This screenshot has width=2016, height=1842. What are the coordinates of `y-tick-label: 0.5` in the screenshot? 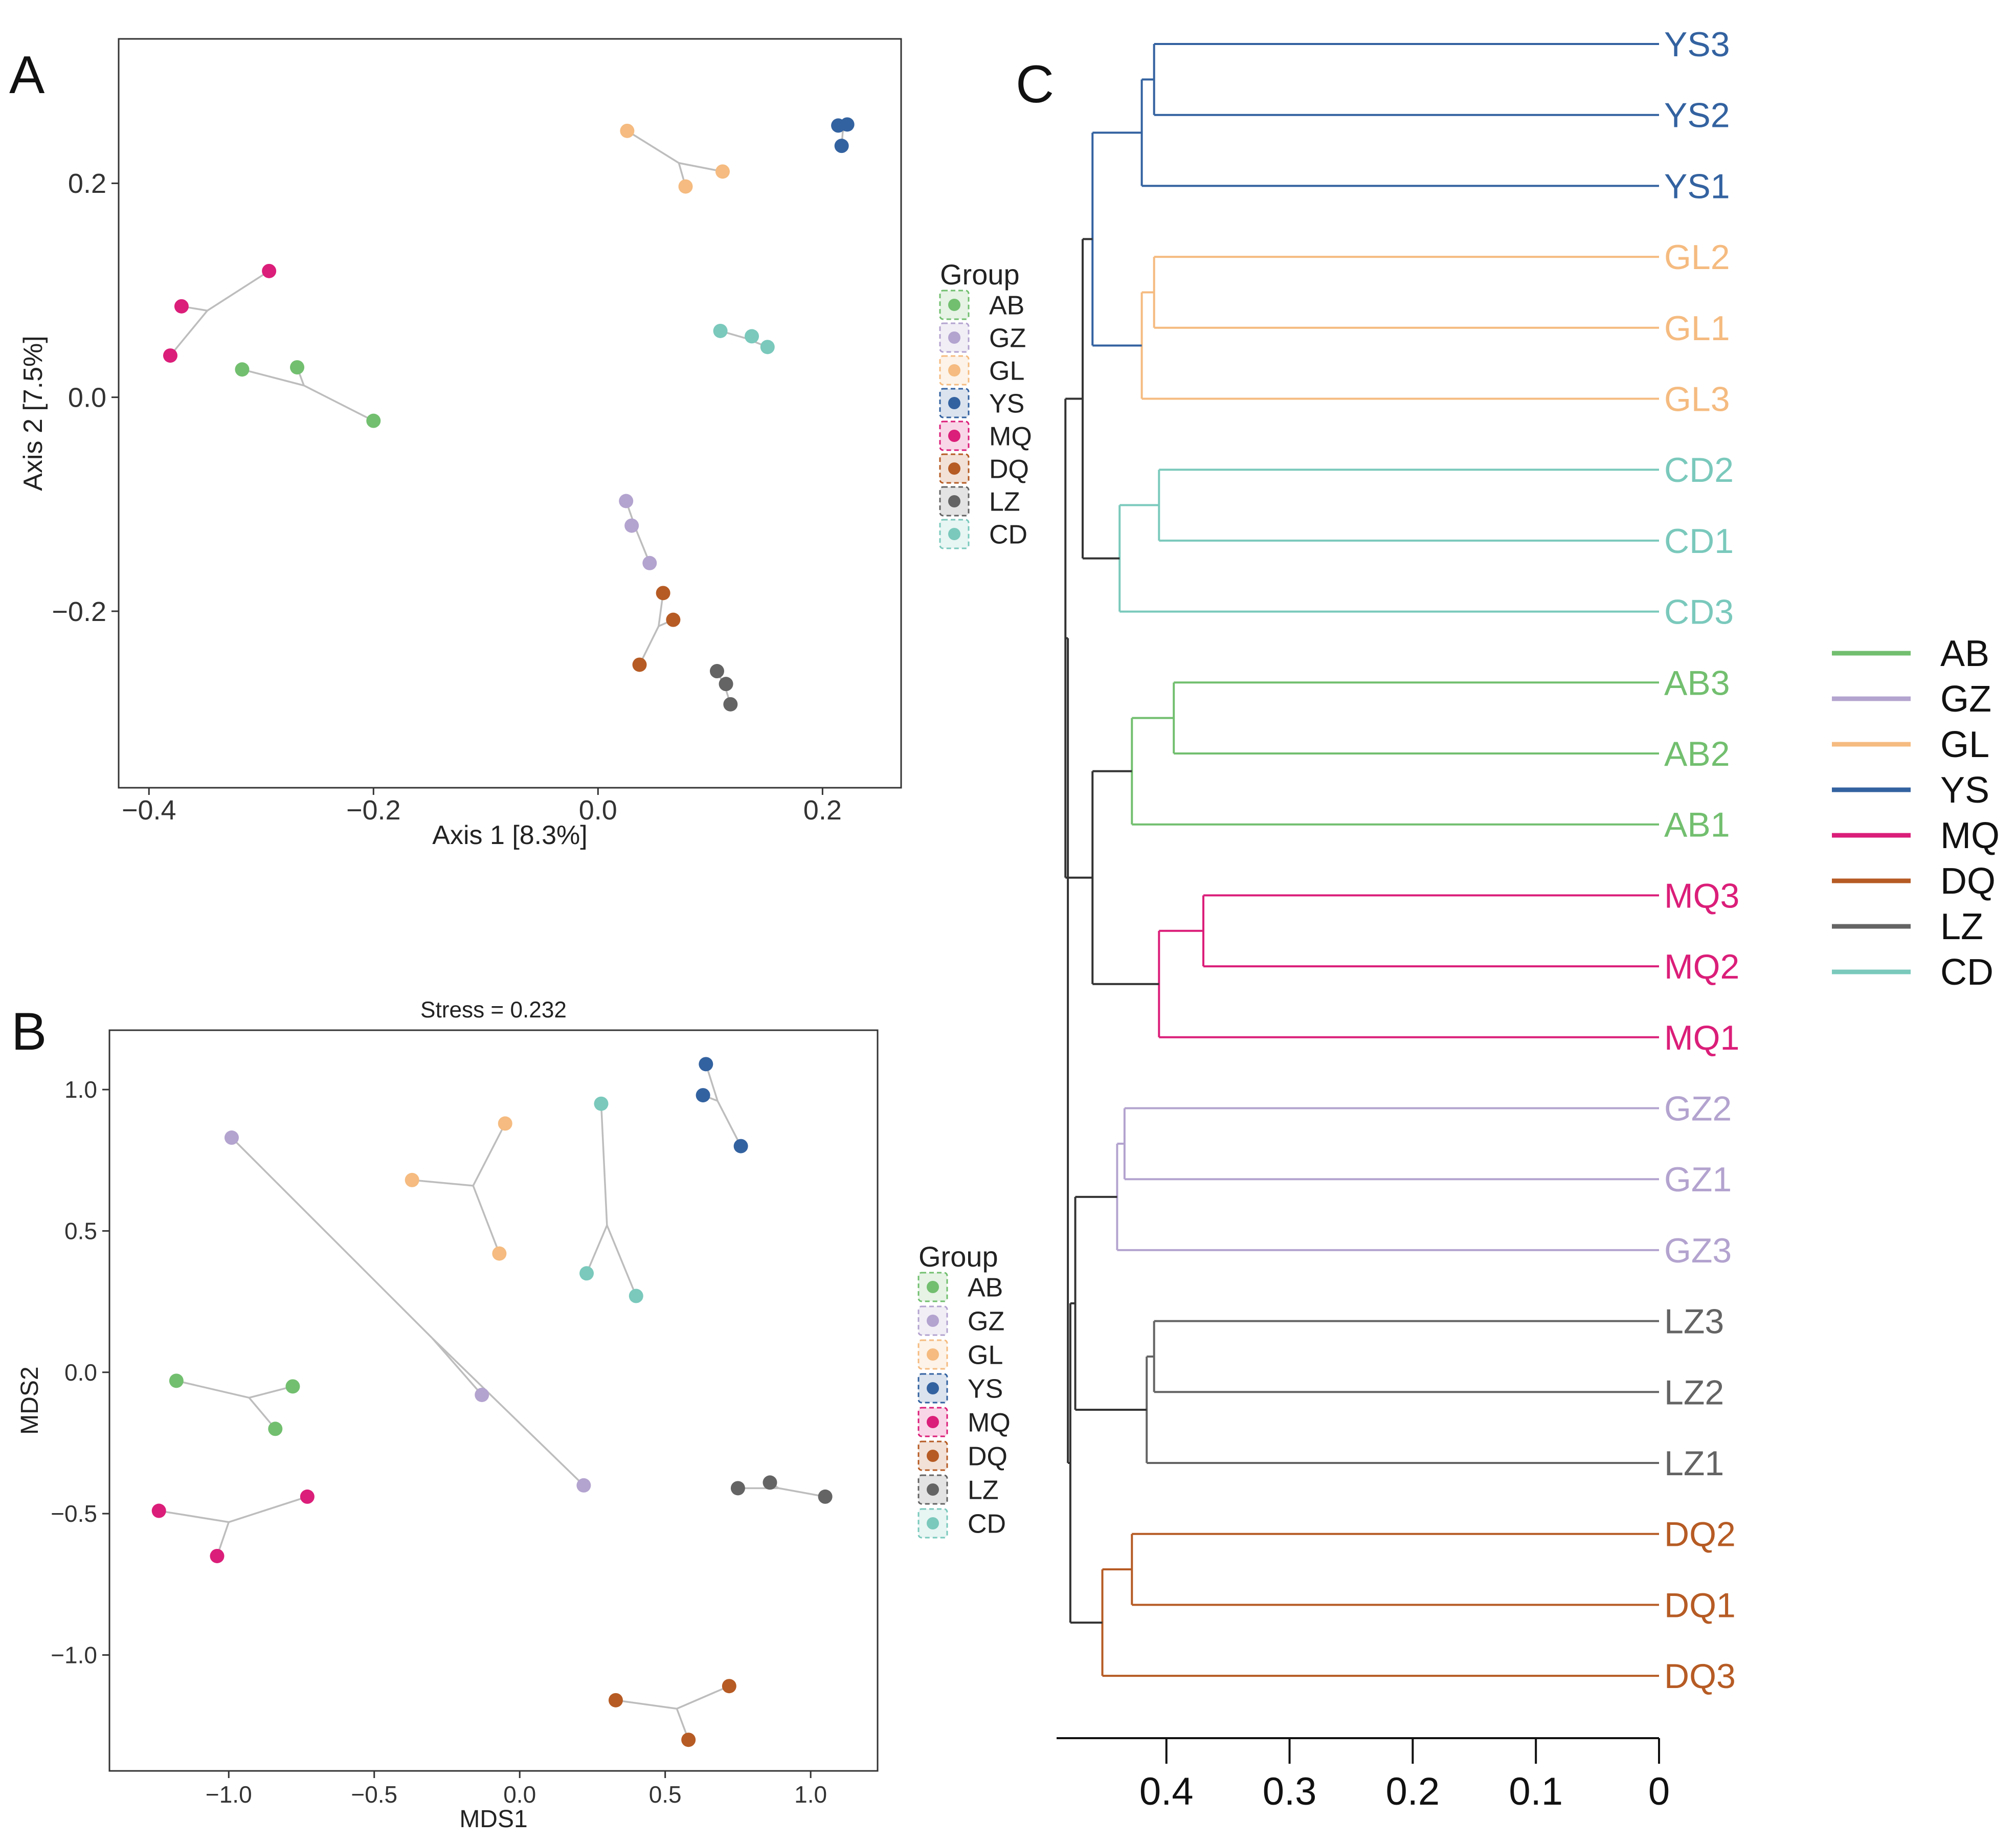 It's located at (80, 1230).